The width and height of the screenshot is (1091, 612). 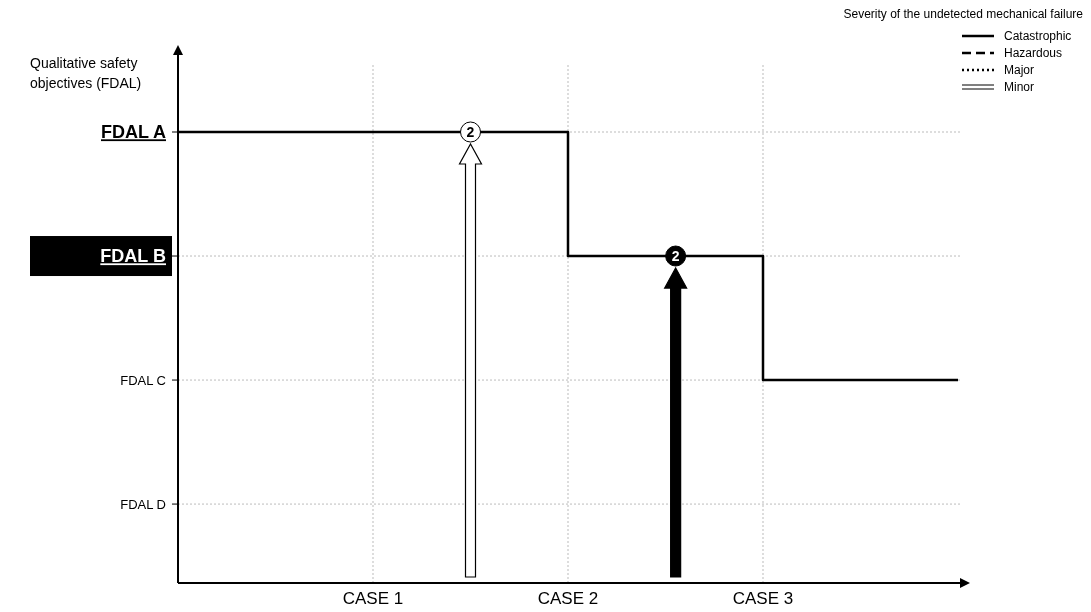 What do you see at coordinates (373, 598) in the screenshot?
I see `x-tick-label: CASE 1` at bounding box center [373, 598].